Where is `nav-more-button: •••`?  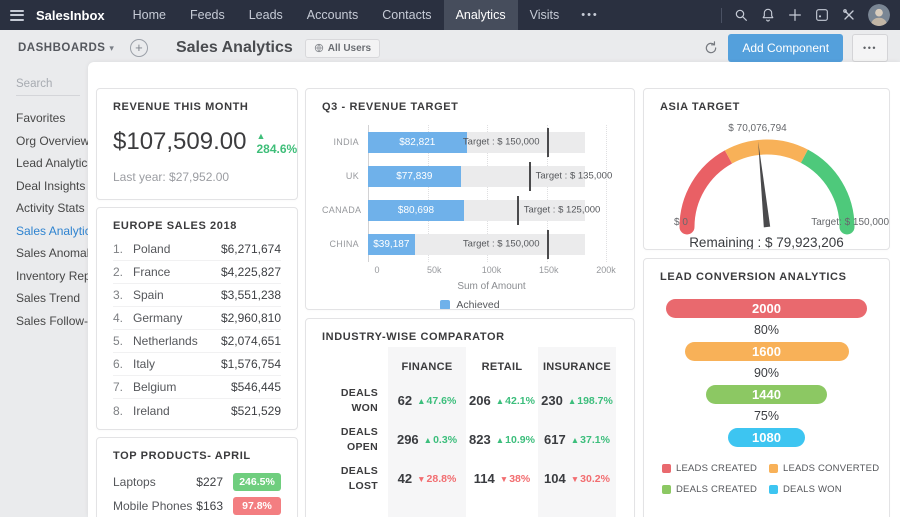
nav-more-button: ••• is located at coordinates (590, 15).